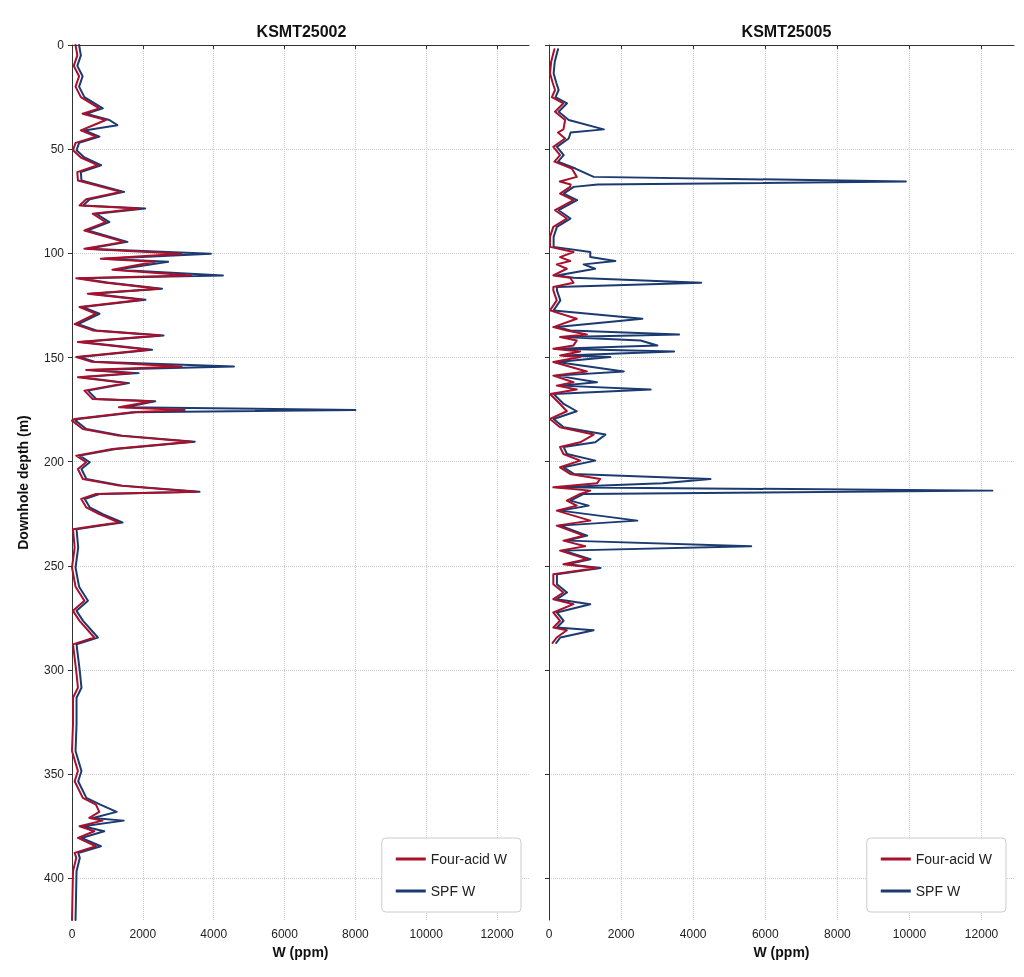 The image size is (1024, 977). Describe the element at coordinates (61, 45) in the screenshot. I see `y-tick-label: 0` at that location.